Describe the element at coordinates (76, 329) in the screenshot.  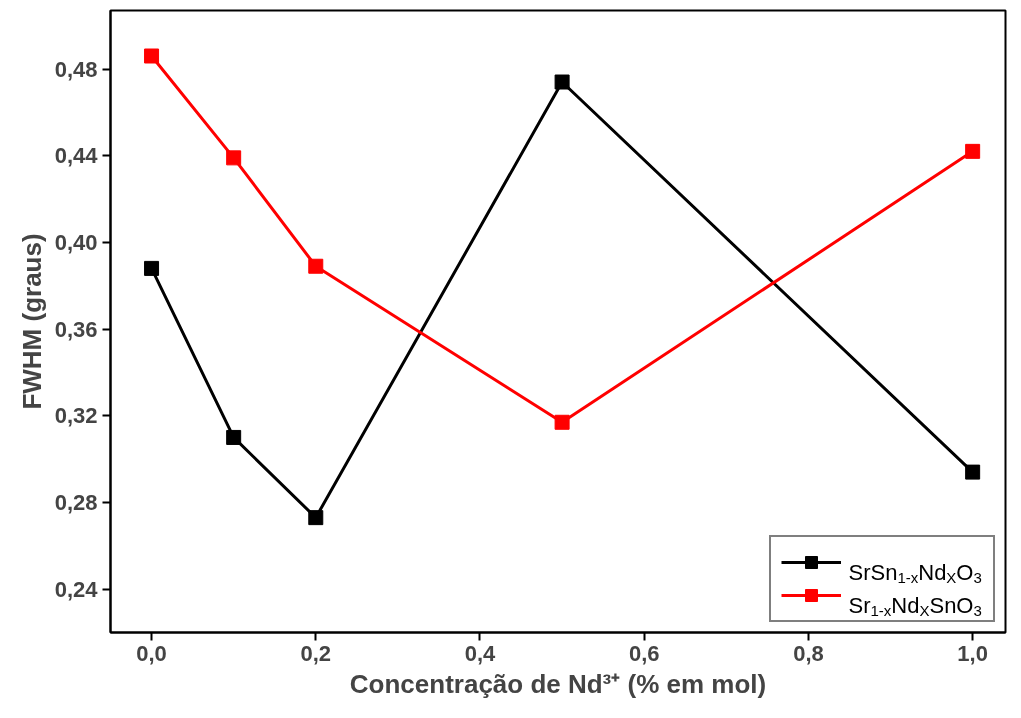
I see `y-tick-label: 0,36` at that location.